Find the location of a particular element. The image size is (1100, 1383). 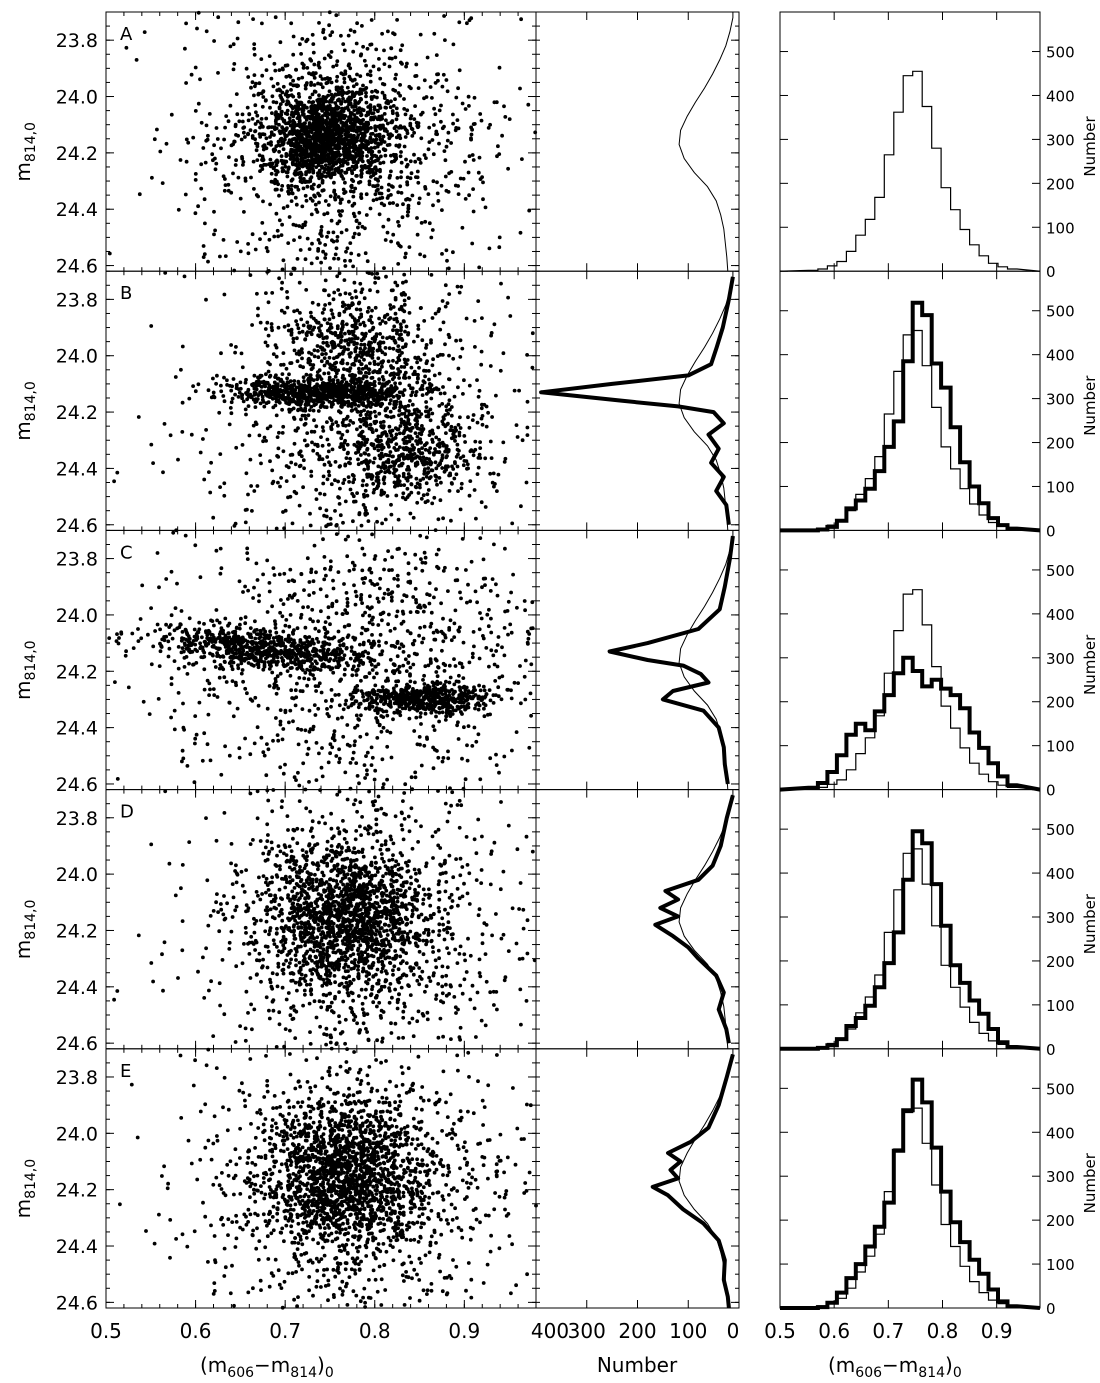

hist-panel-frame-D is located at coordinates (910, 919).